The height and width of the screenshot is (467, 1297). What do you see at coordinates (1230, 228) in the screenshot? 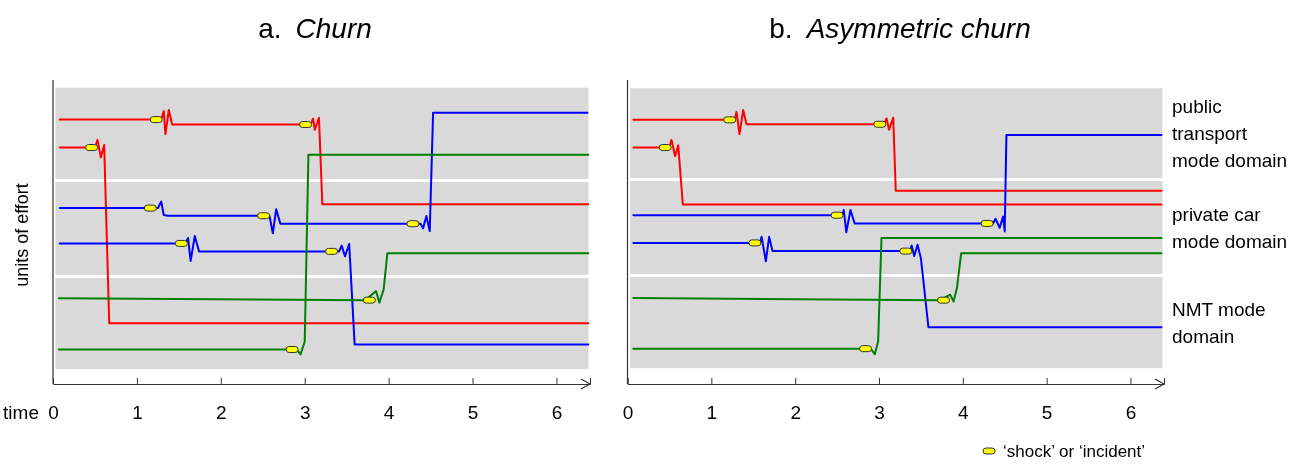
I see `band-label: private car mode domain` at bounding box center [1230, 228].